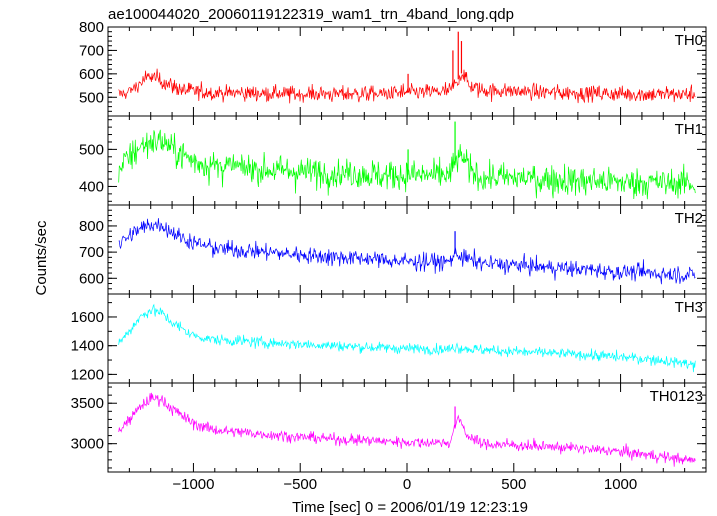 Image resolution: width=717 pixels, height=516 pixels. Describe the element at coordinates (407, 86) in the screenshot. I see `series-line-th0` at that location.